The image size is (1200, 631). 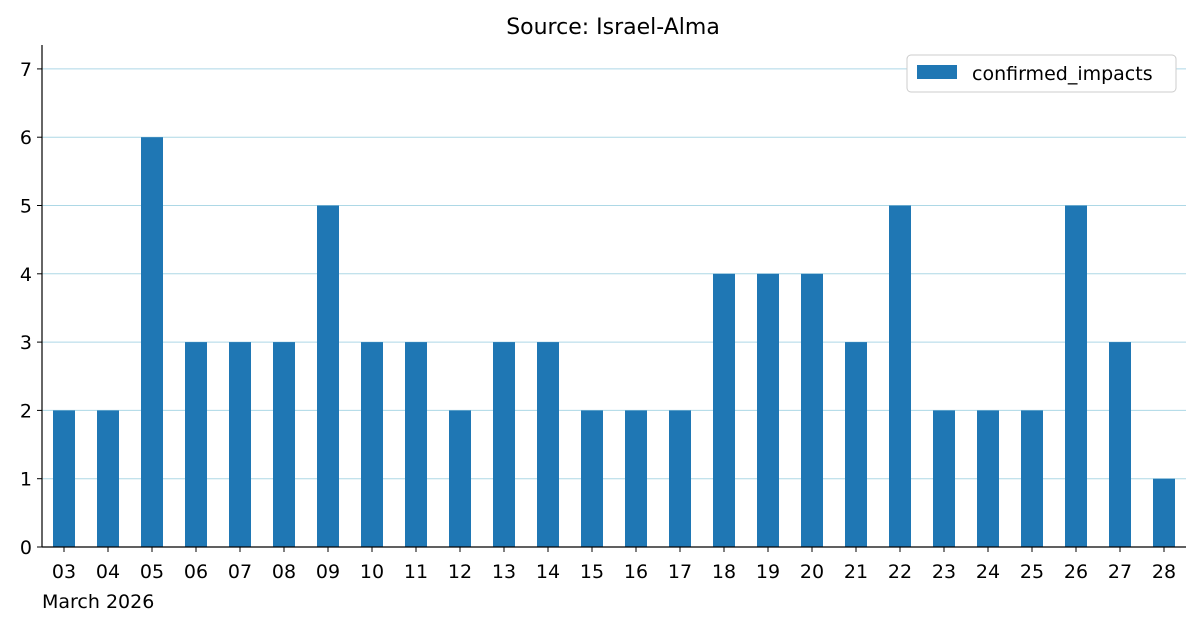 I want to click on legend-box, so click(x=1041, y=73).